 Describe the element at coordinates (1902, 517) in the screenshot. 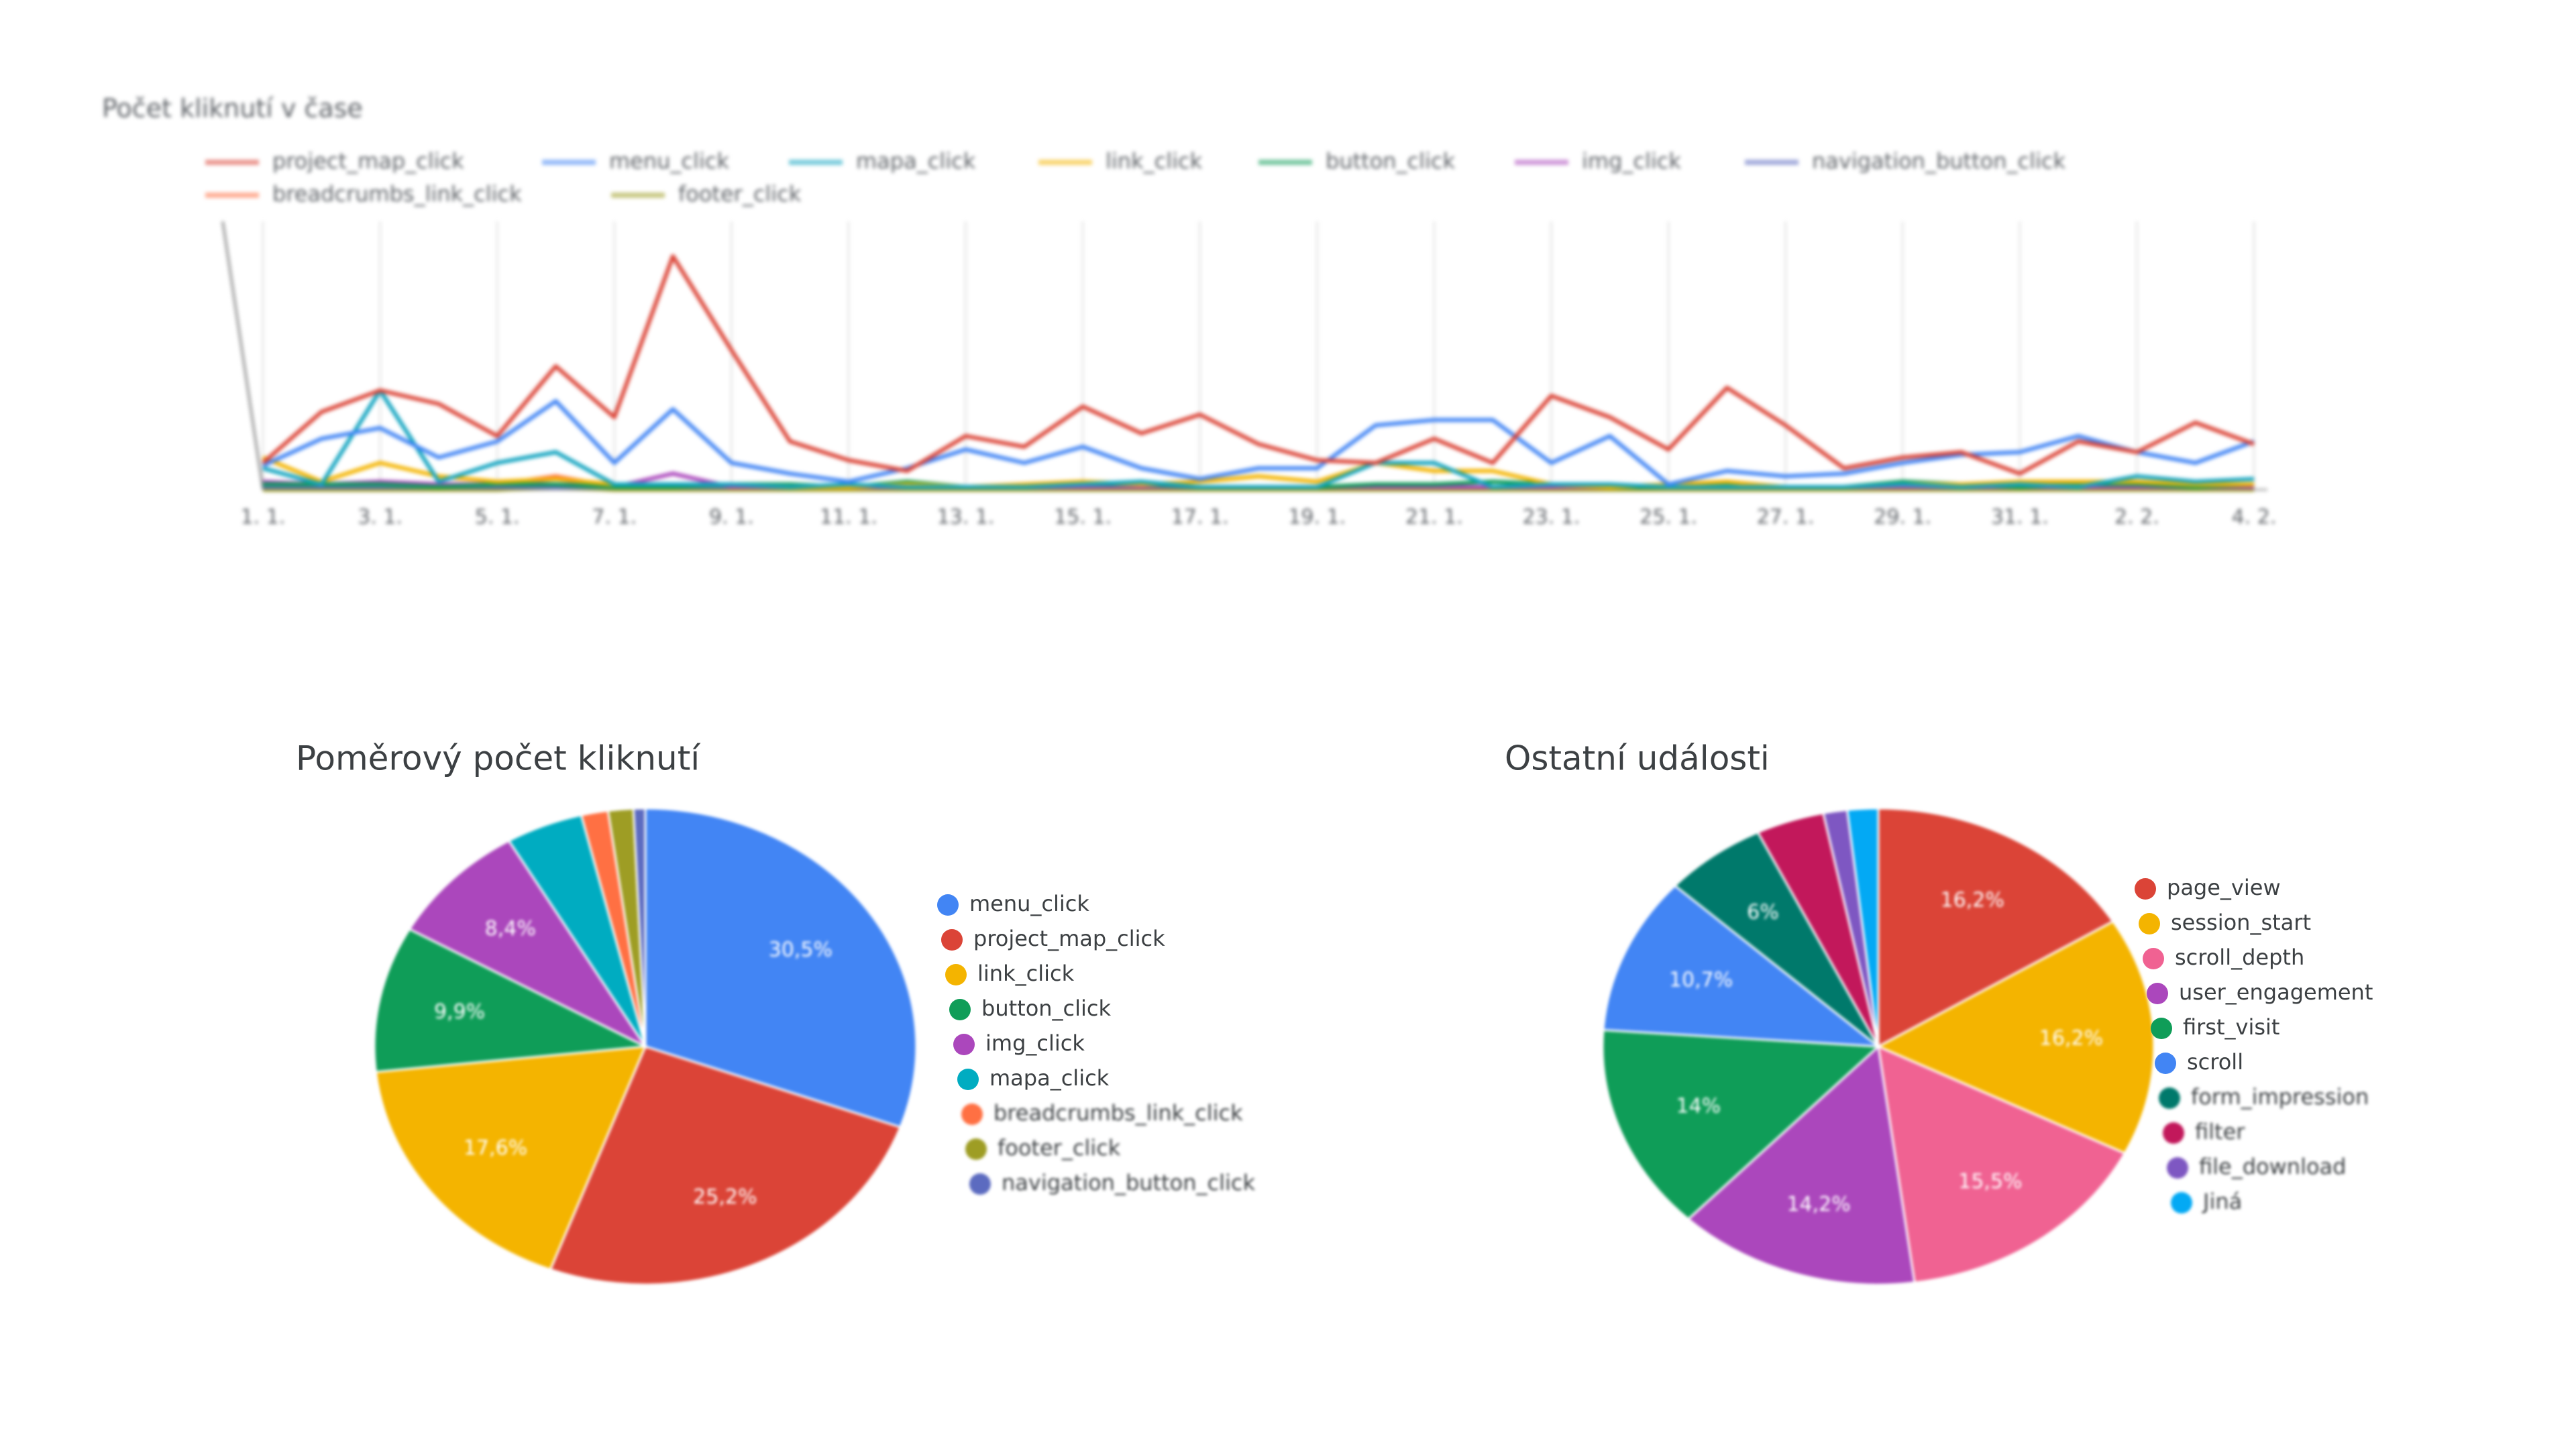

I see `x-tick-label: 29. 1.` at that location.